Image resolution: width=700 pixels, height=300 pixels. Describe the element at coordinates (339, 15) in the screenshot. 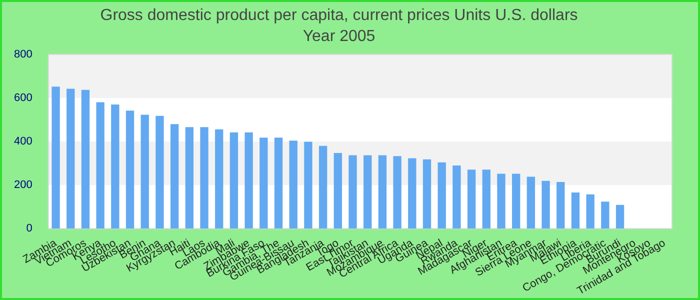

I see `chart-title: Gross domestic product per capita, current prices Units U.S. dollars` at that location.